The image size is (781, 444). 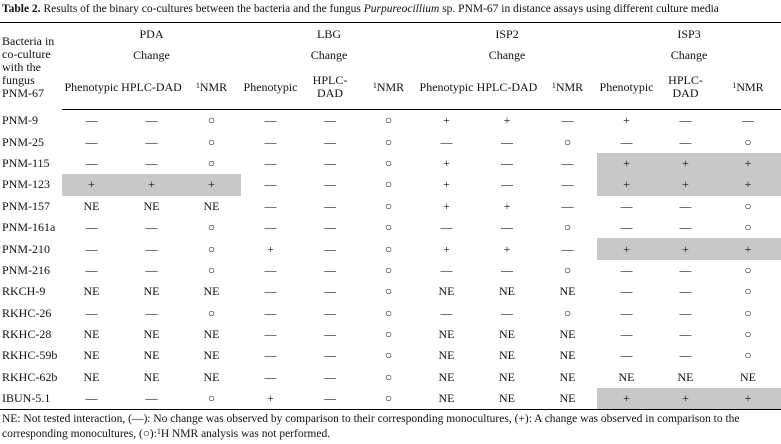 What do you see at coordinates (30, 376) in the screenshot?
I see `bacteria-name: RKHC-62b` at bounding box center [30, 376].